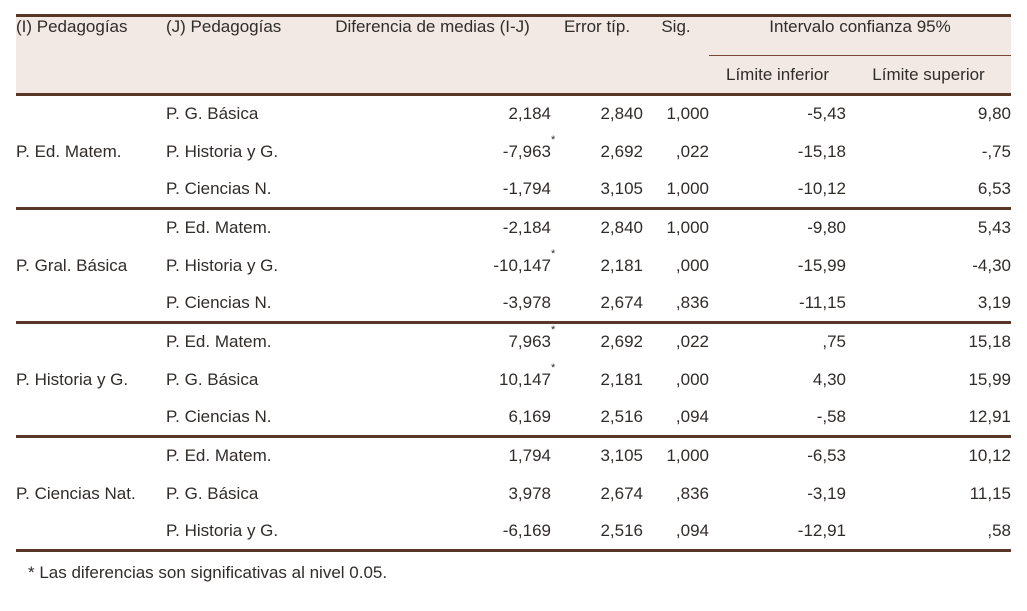 The width and height of the screenshot is (1027, 611). What do you see at coordinates (621, 265) in the screenshot?
I see `std-error-value: 2,181` at bounding box center [621, 265].